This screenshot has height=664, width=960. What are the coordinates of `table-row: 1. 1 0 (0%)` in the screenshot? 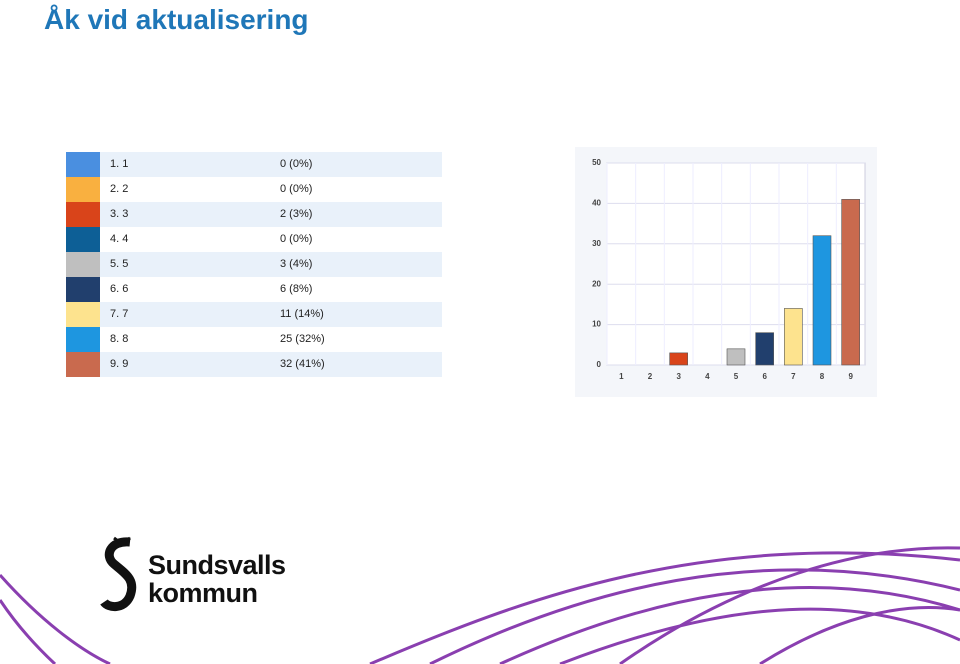 It's located at (254, 164).